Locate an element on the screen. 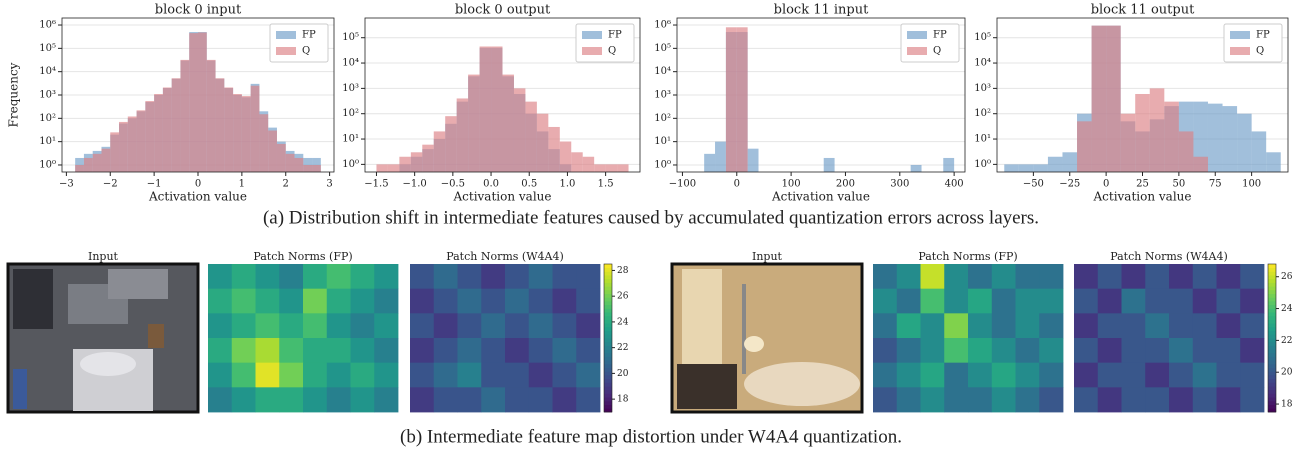  x-tick-label: 100 is located at coordinates (1251, 184).